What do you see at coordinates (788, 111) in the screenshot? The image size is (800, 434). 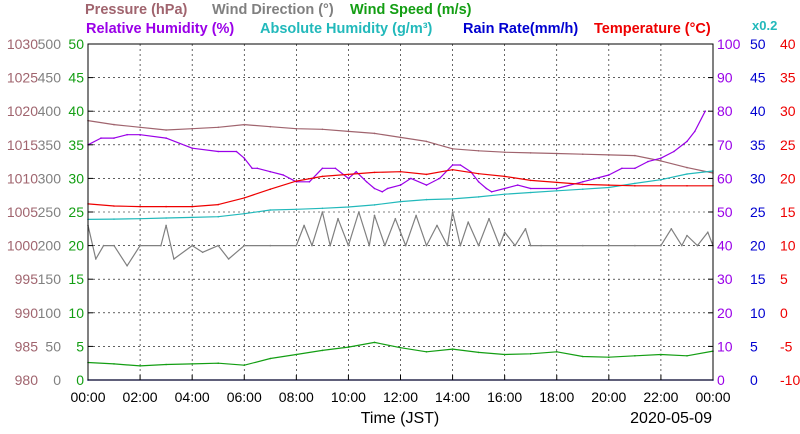 I see `temperature-tick-label: 30` at bounding box center [788, 111].